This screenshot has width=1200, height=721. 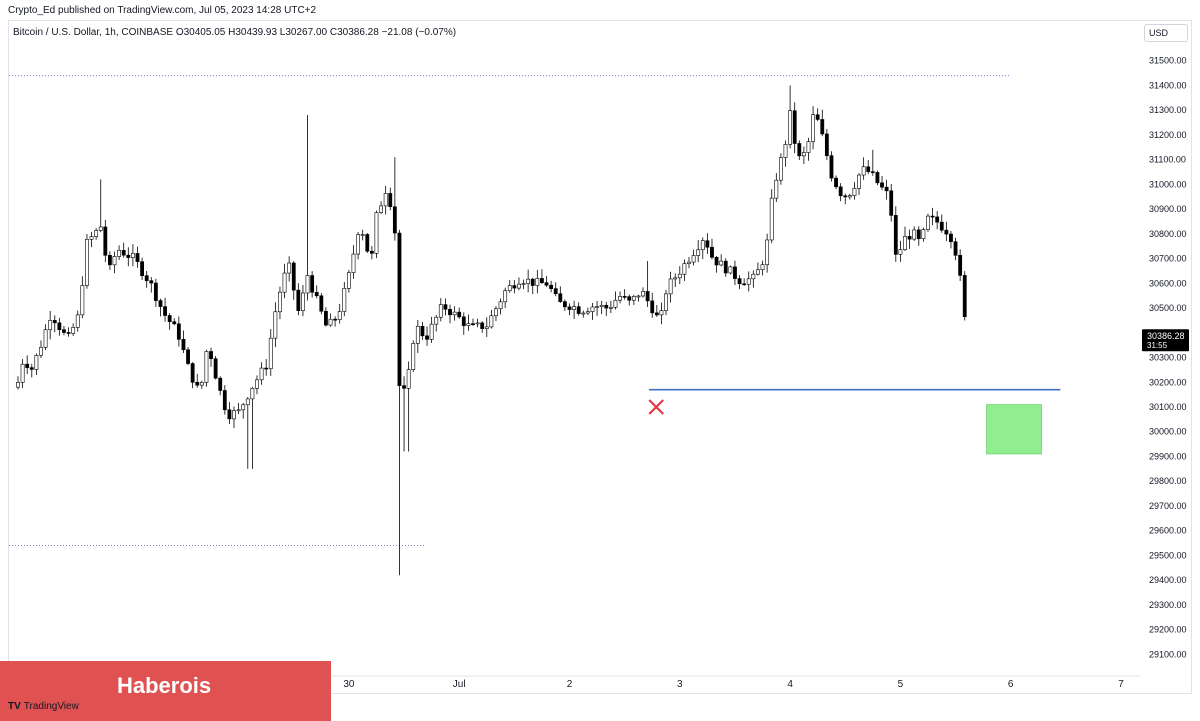 What do you see at coordinates (1168, 580) in the screenshot?
I see `y-tick-label: 29400.00` at bounding box center [1168, 580].